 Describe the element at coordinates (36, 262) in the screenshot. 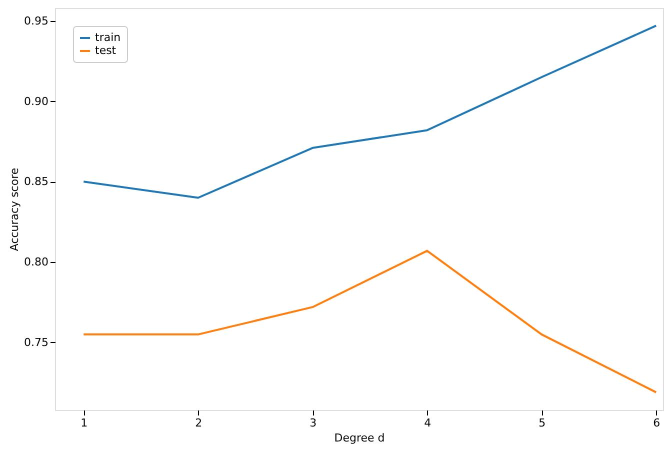

I see `y-tick-label: 0.80` at that location.